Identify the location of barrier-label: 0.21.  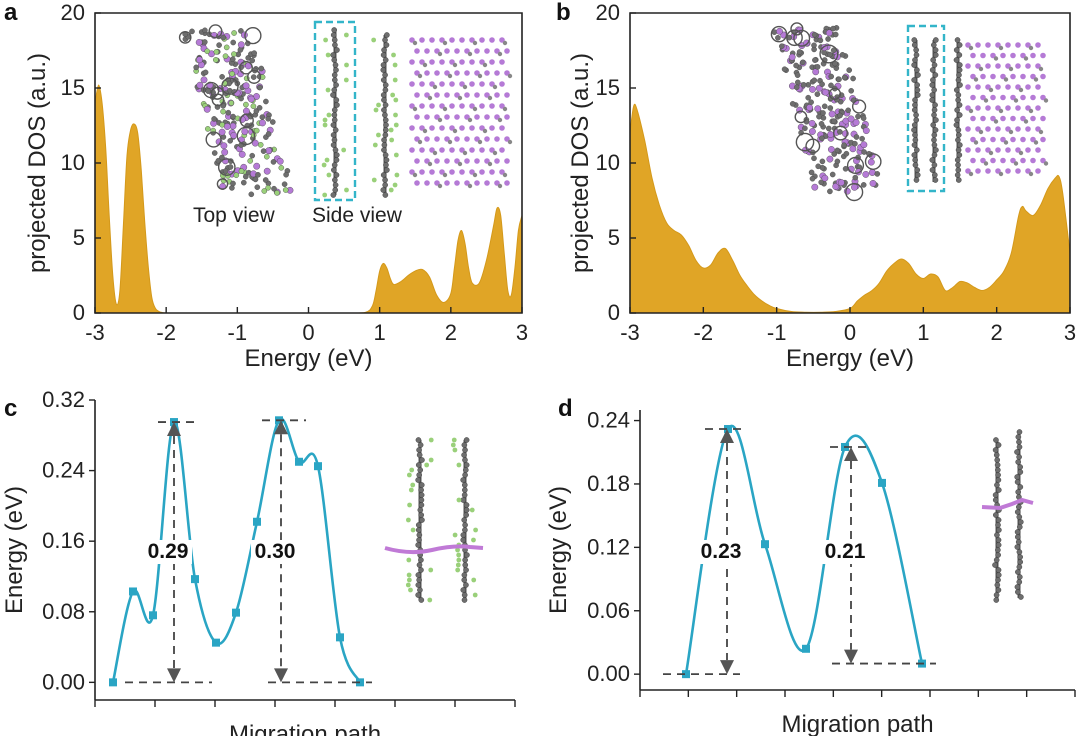
(845, 551).